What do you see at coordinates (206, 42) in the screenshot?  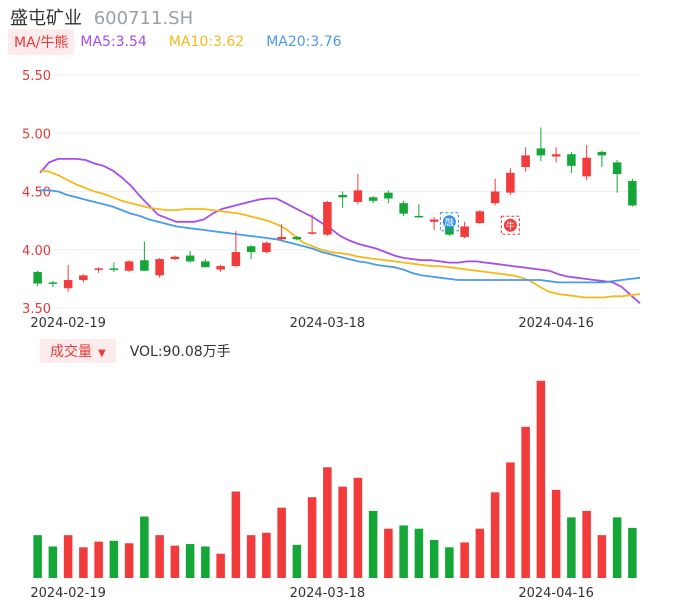 I see `ma10-legend: MA10:3.62` at bounding box center [206, 42].